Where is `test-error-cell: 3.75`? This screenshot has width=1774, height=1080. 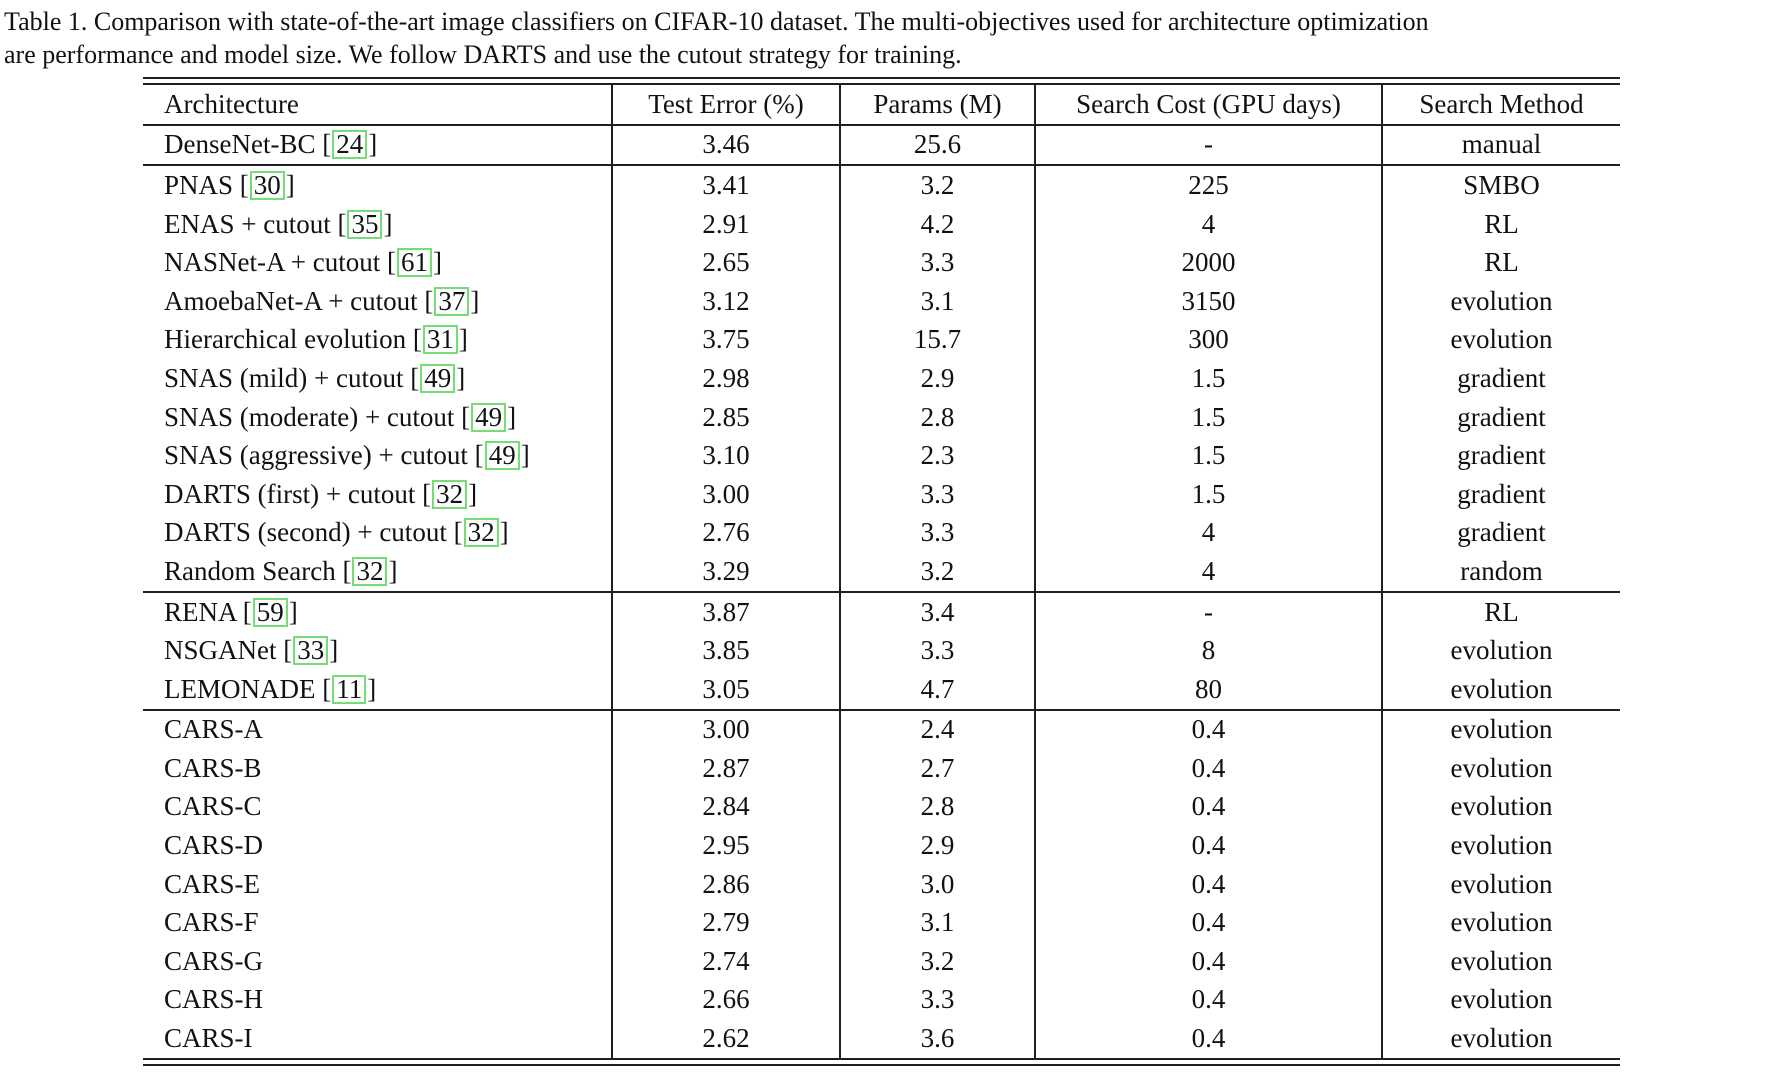 test-error-cell: 3.75 is located at coordinates (725, 340).